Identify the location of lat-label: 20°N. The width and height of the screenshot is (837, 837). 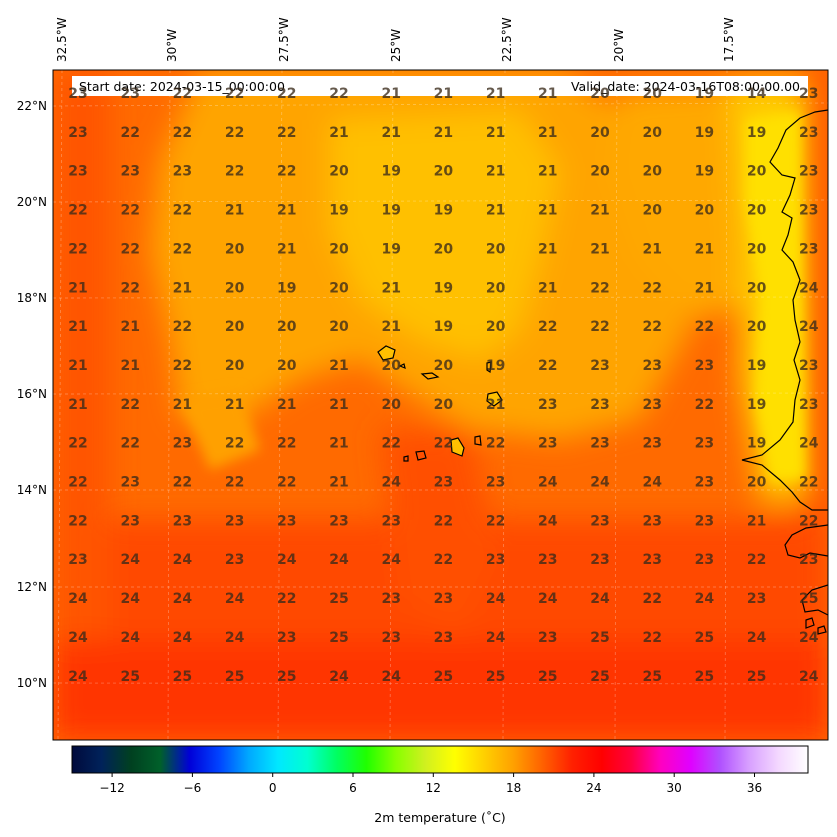
(32, 202).